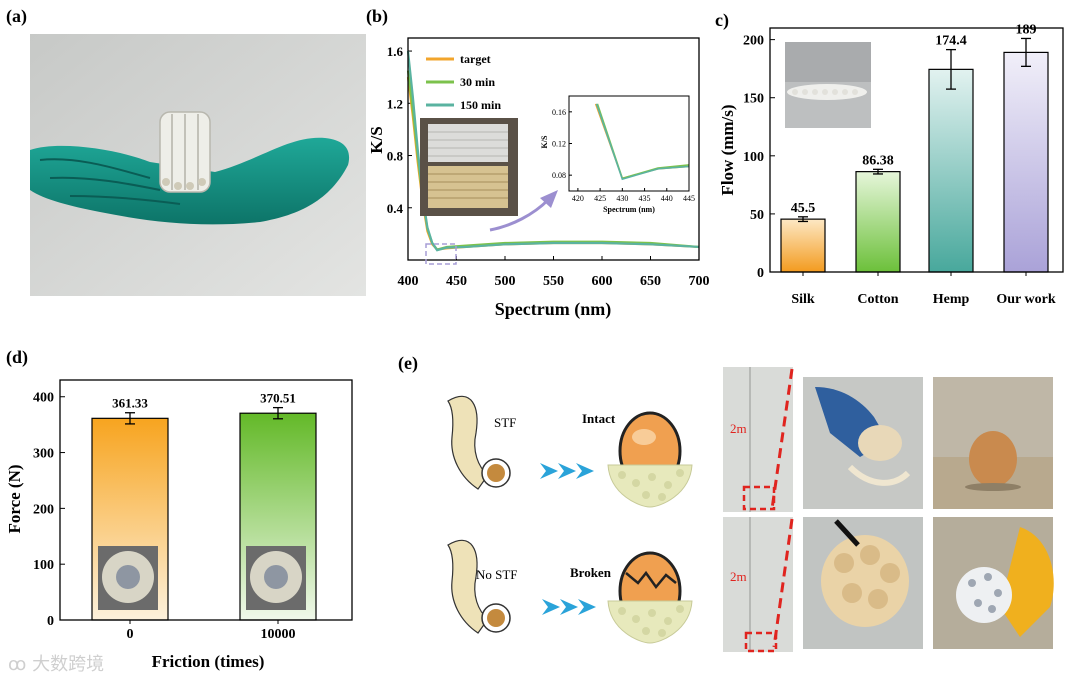  I want to click on drop-height-photo-top: 2m, so click(758, 439).